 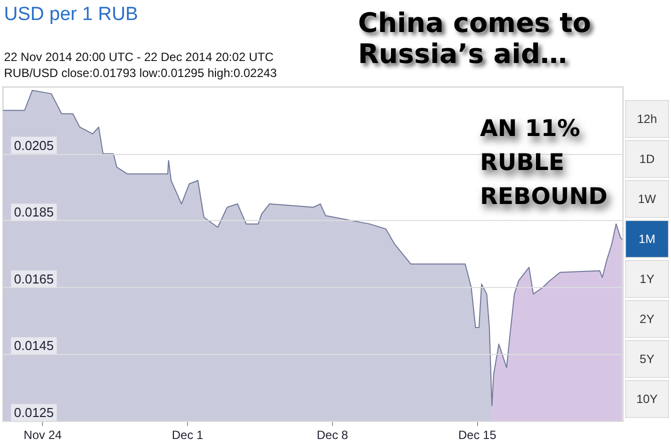 I want to click on chart-subtitle: 22 Nov 2014 20:00 UTC - 22 Dec 2014 20:02 UTC, so click(x=139, y=57).